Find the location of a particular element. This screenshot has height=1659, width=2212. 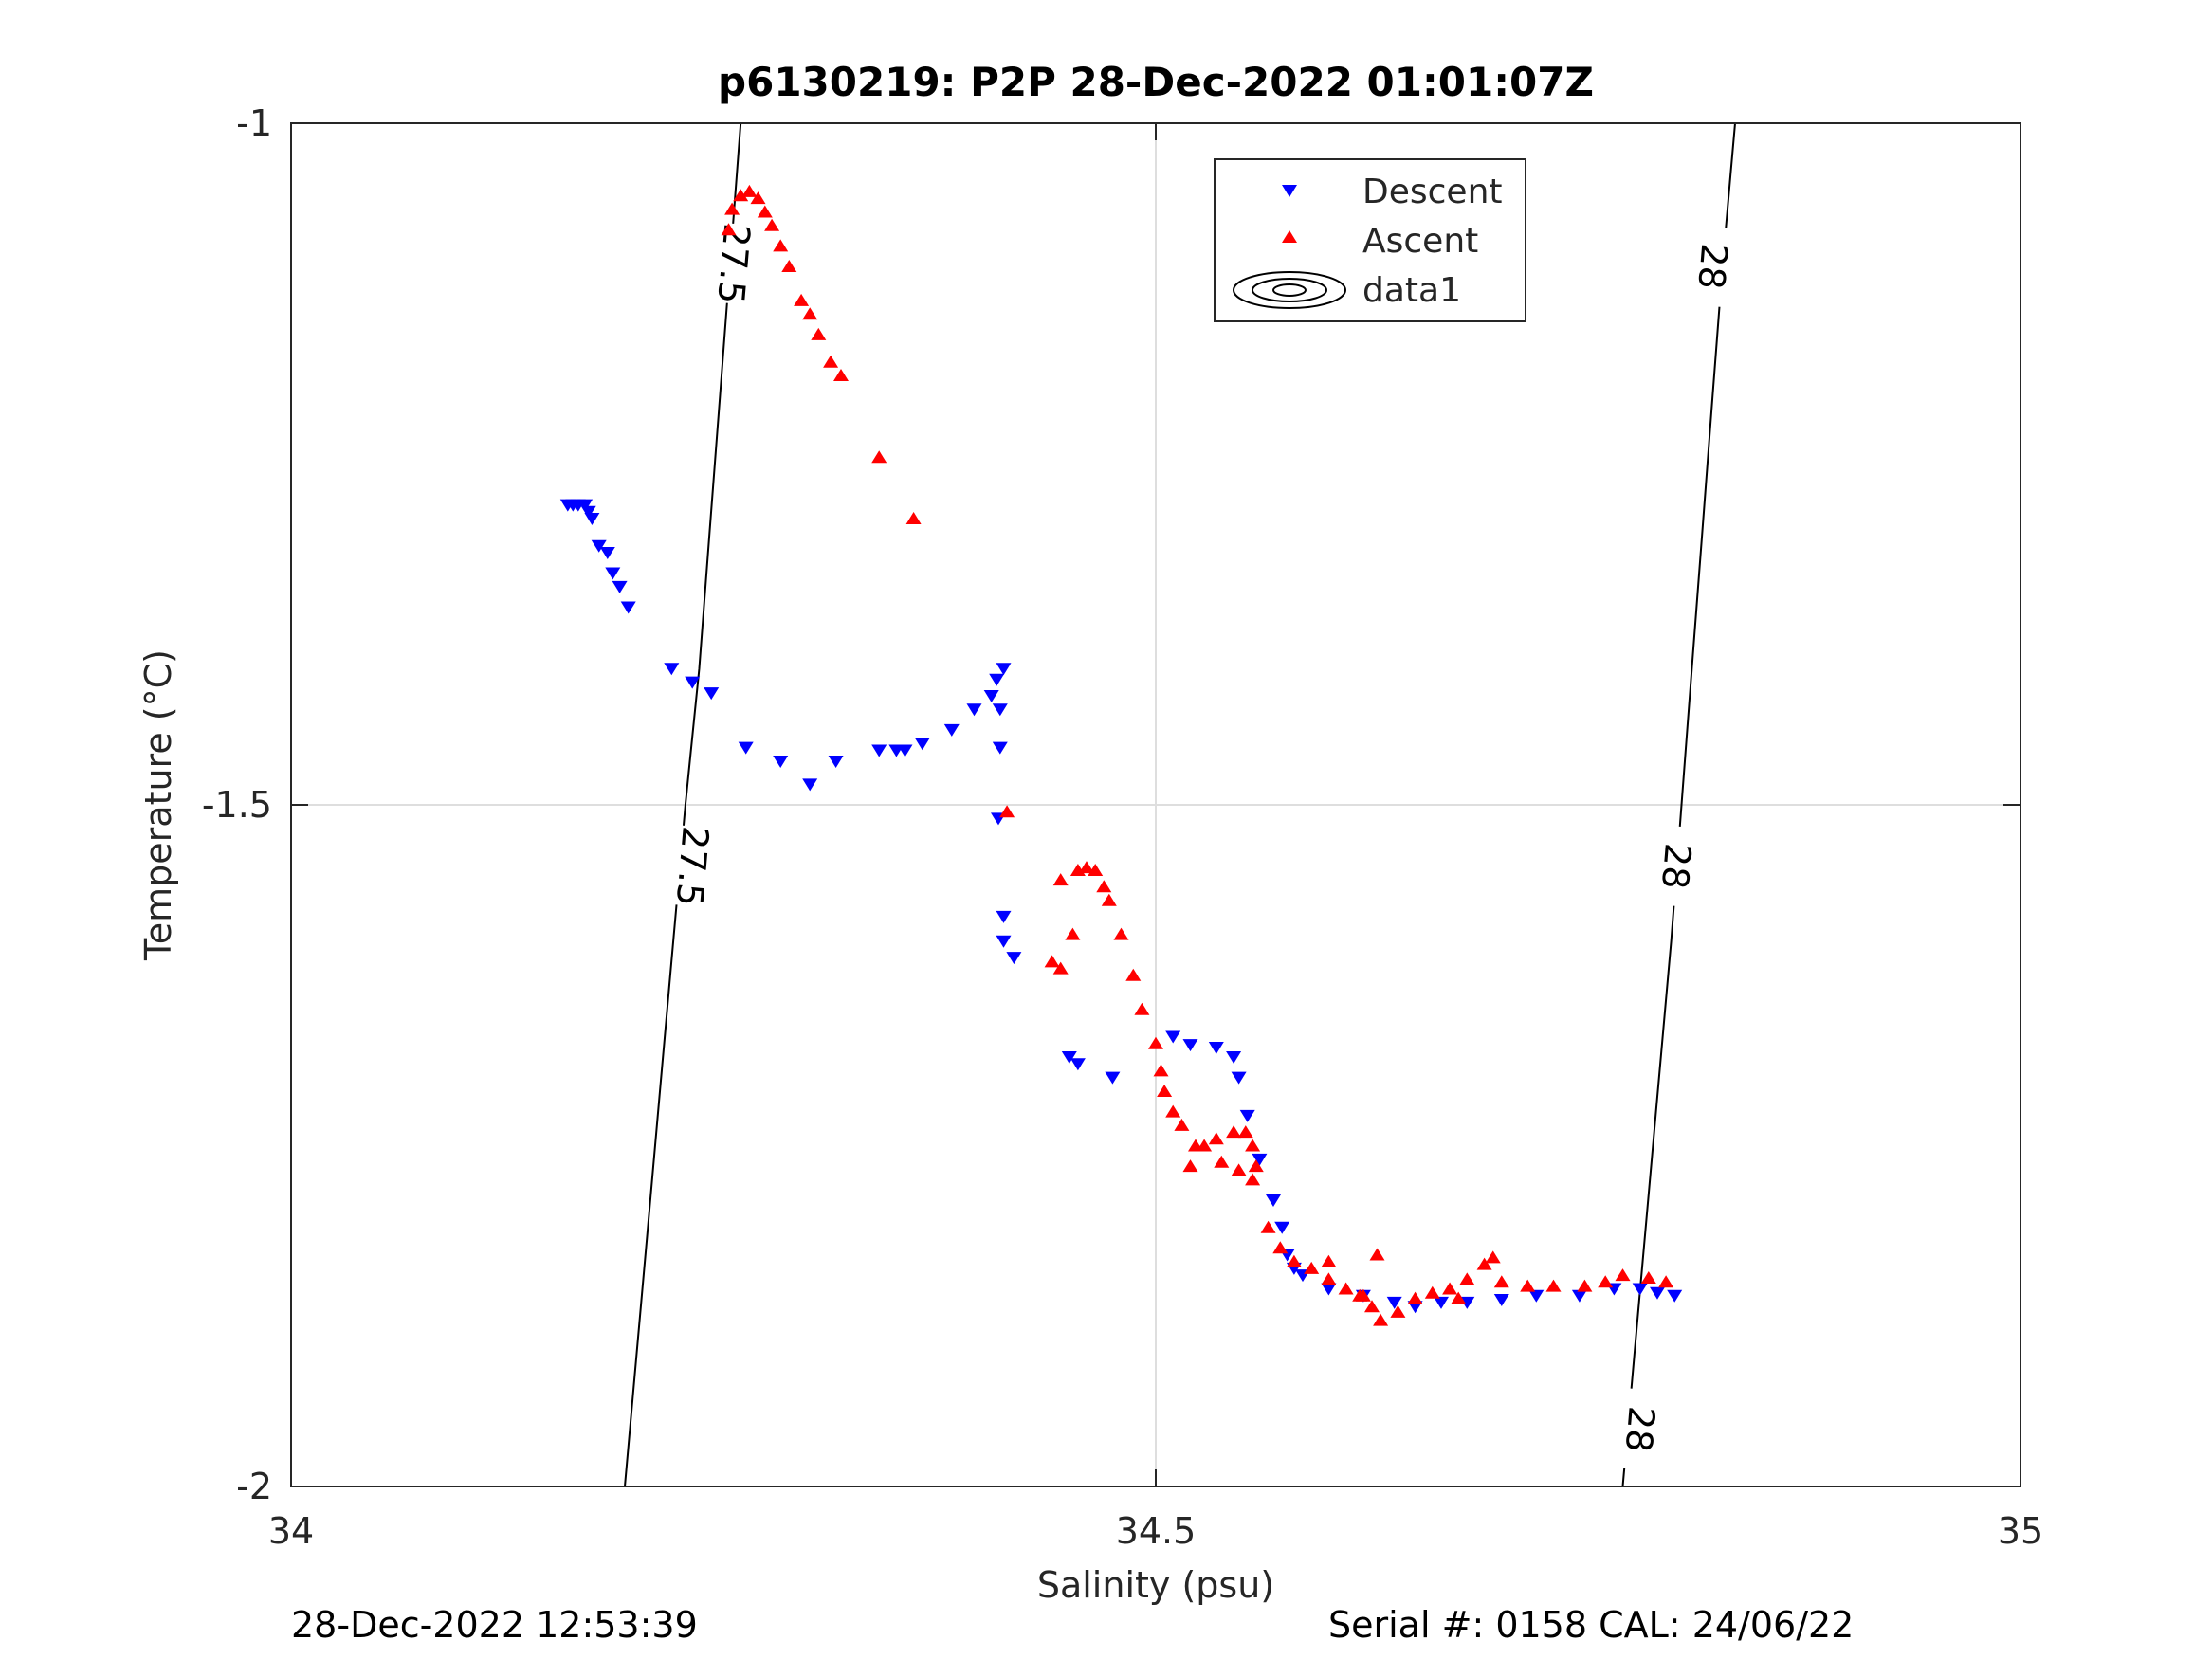

footer-timestamp: 28-Dec-2022 12:53:39 is located at coordinates (494, 1625).